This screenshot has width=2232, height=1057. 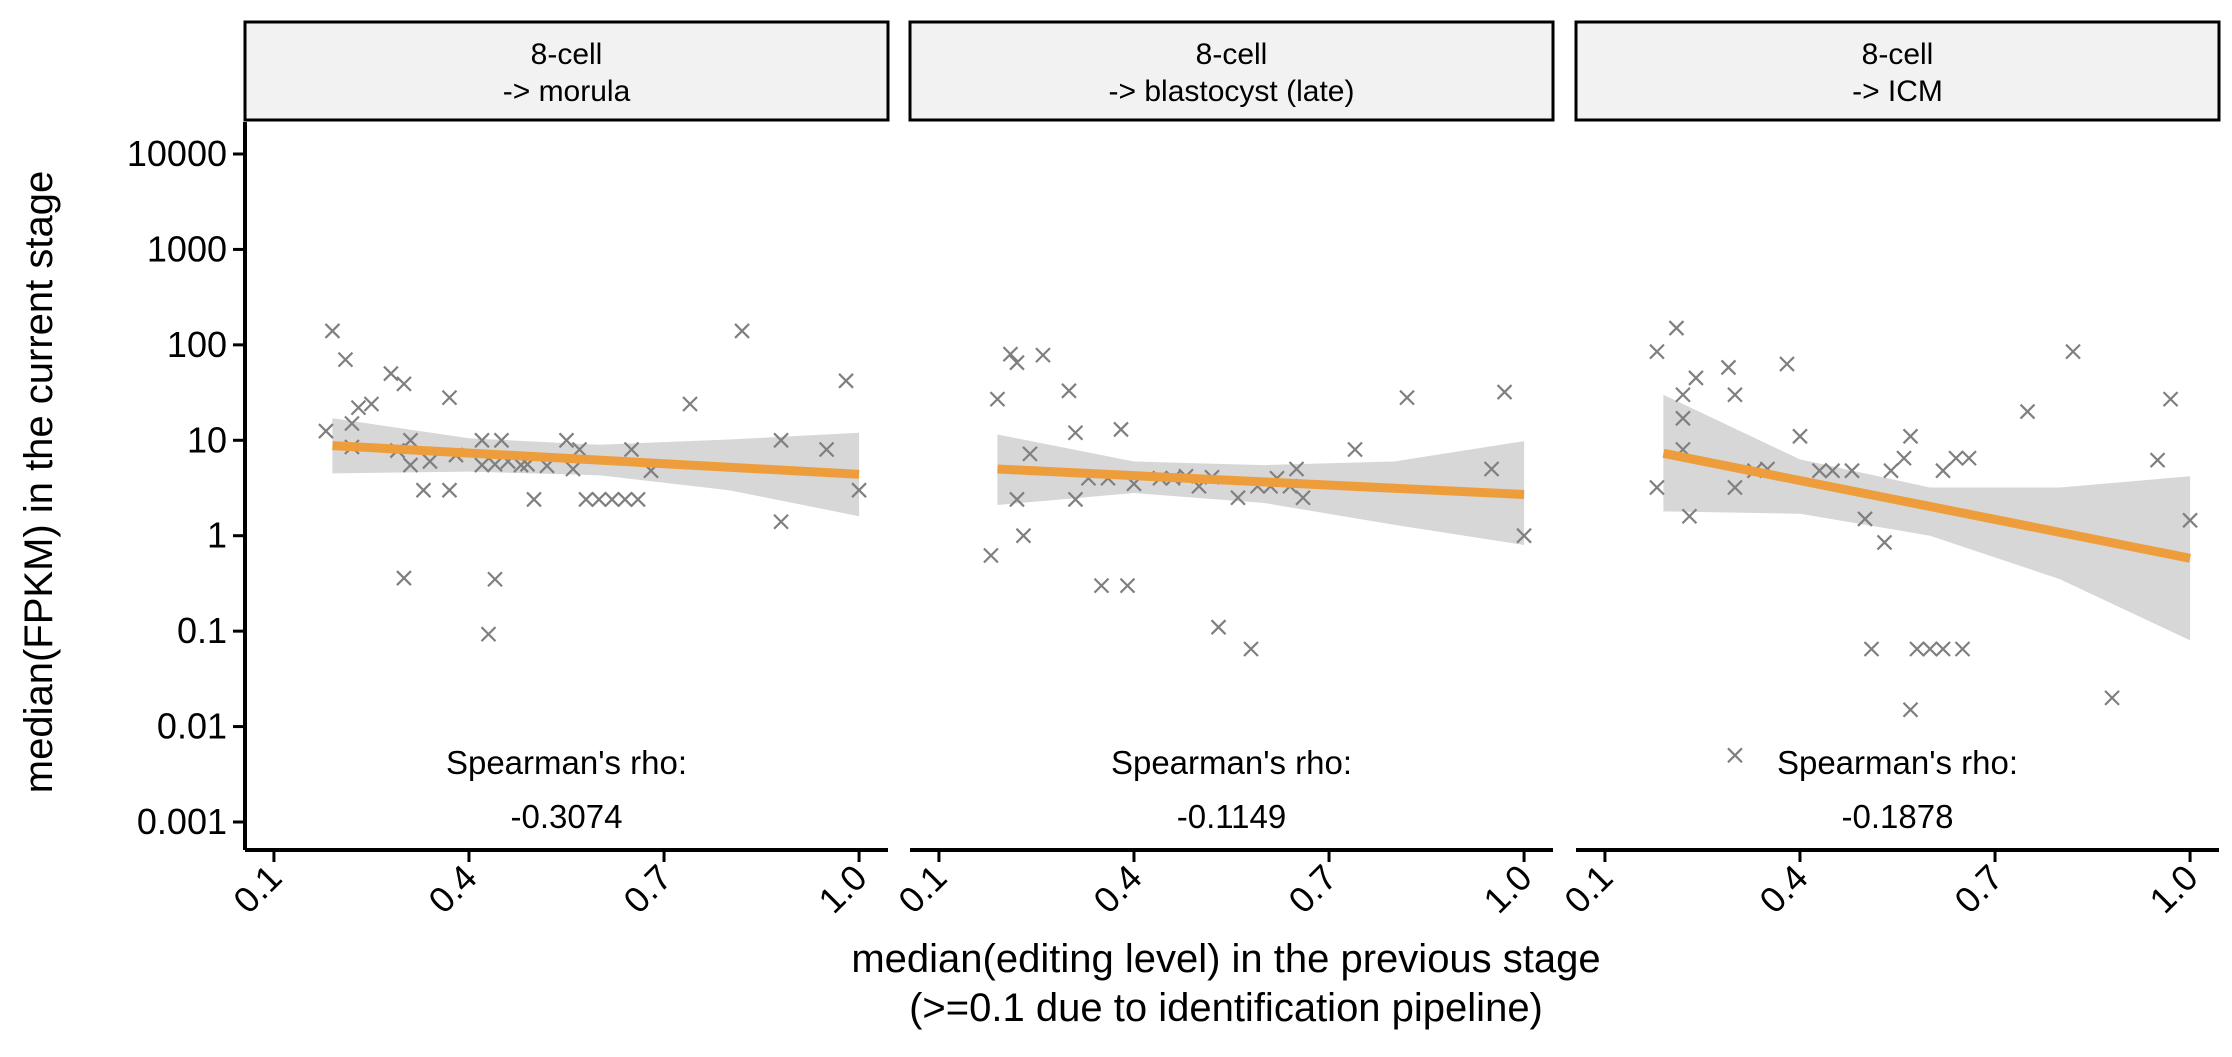 What do you see at coordinates (842, 889) in the screenshot?
I see `panel-1-x-tick-label-3: 1.0` at bounding box center [842, 889].